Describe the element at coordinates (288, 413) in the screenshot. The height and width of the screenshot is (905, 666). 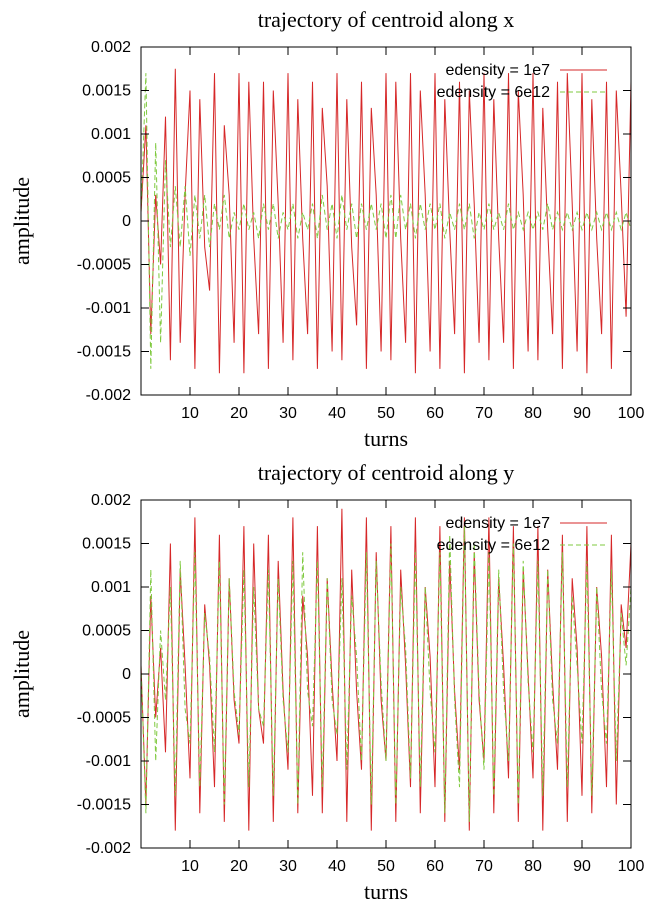
I see `chart-1-x-tick-label: 30` at that location.